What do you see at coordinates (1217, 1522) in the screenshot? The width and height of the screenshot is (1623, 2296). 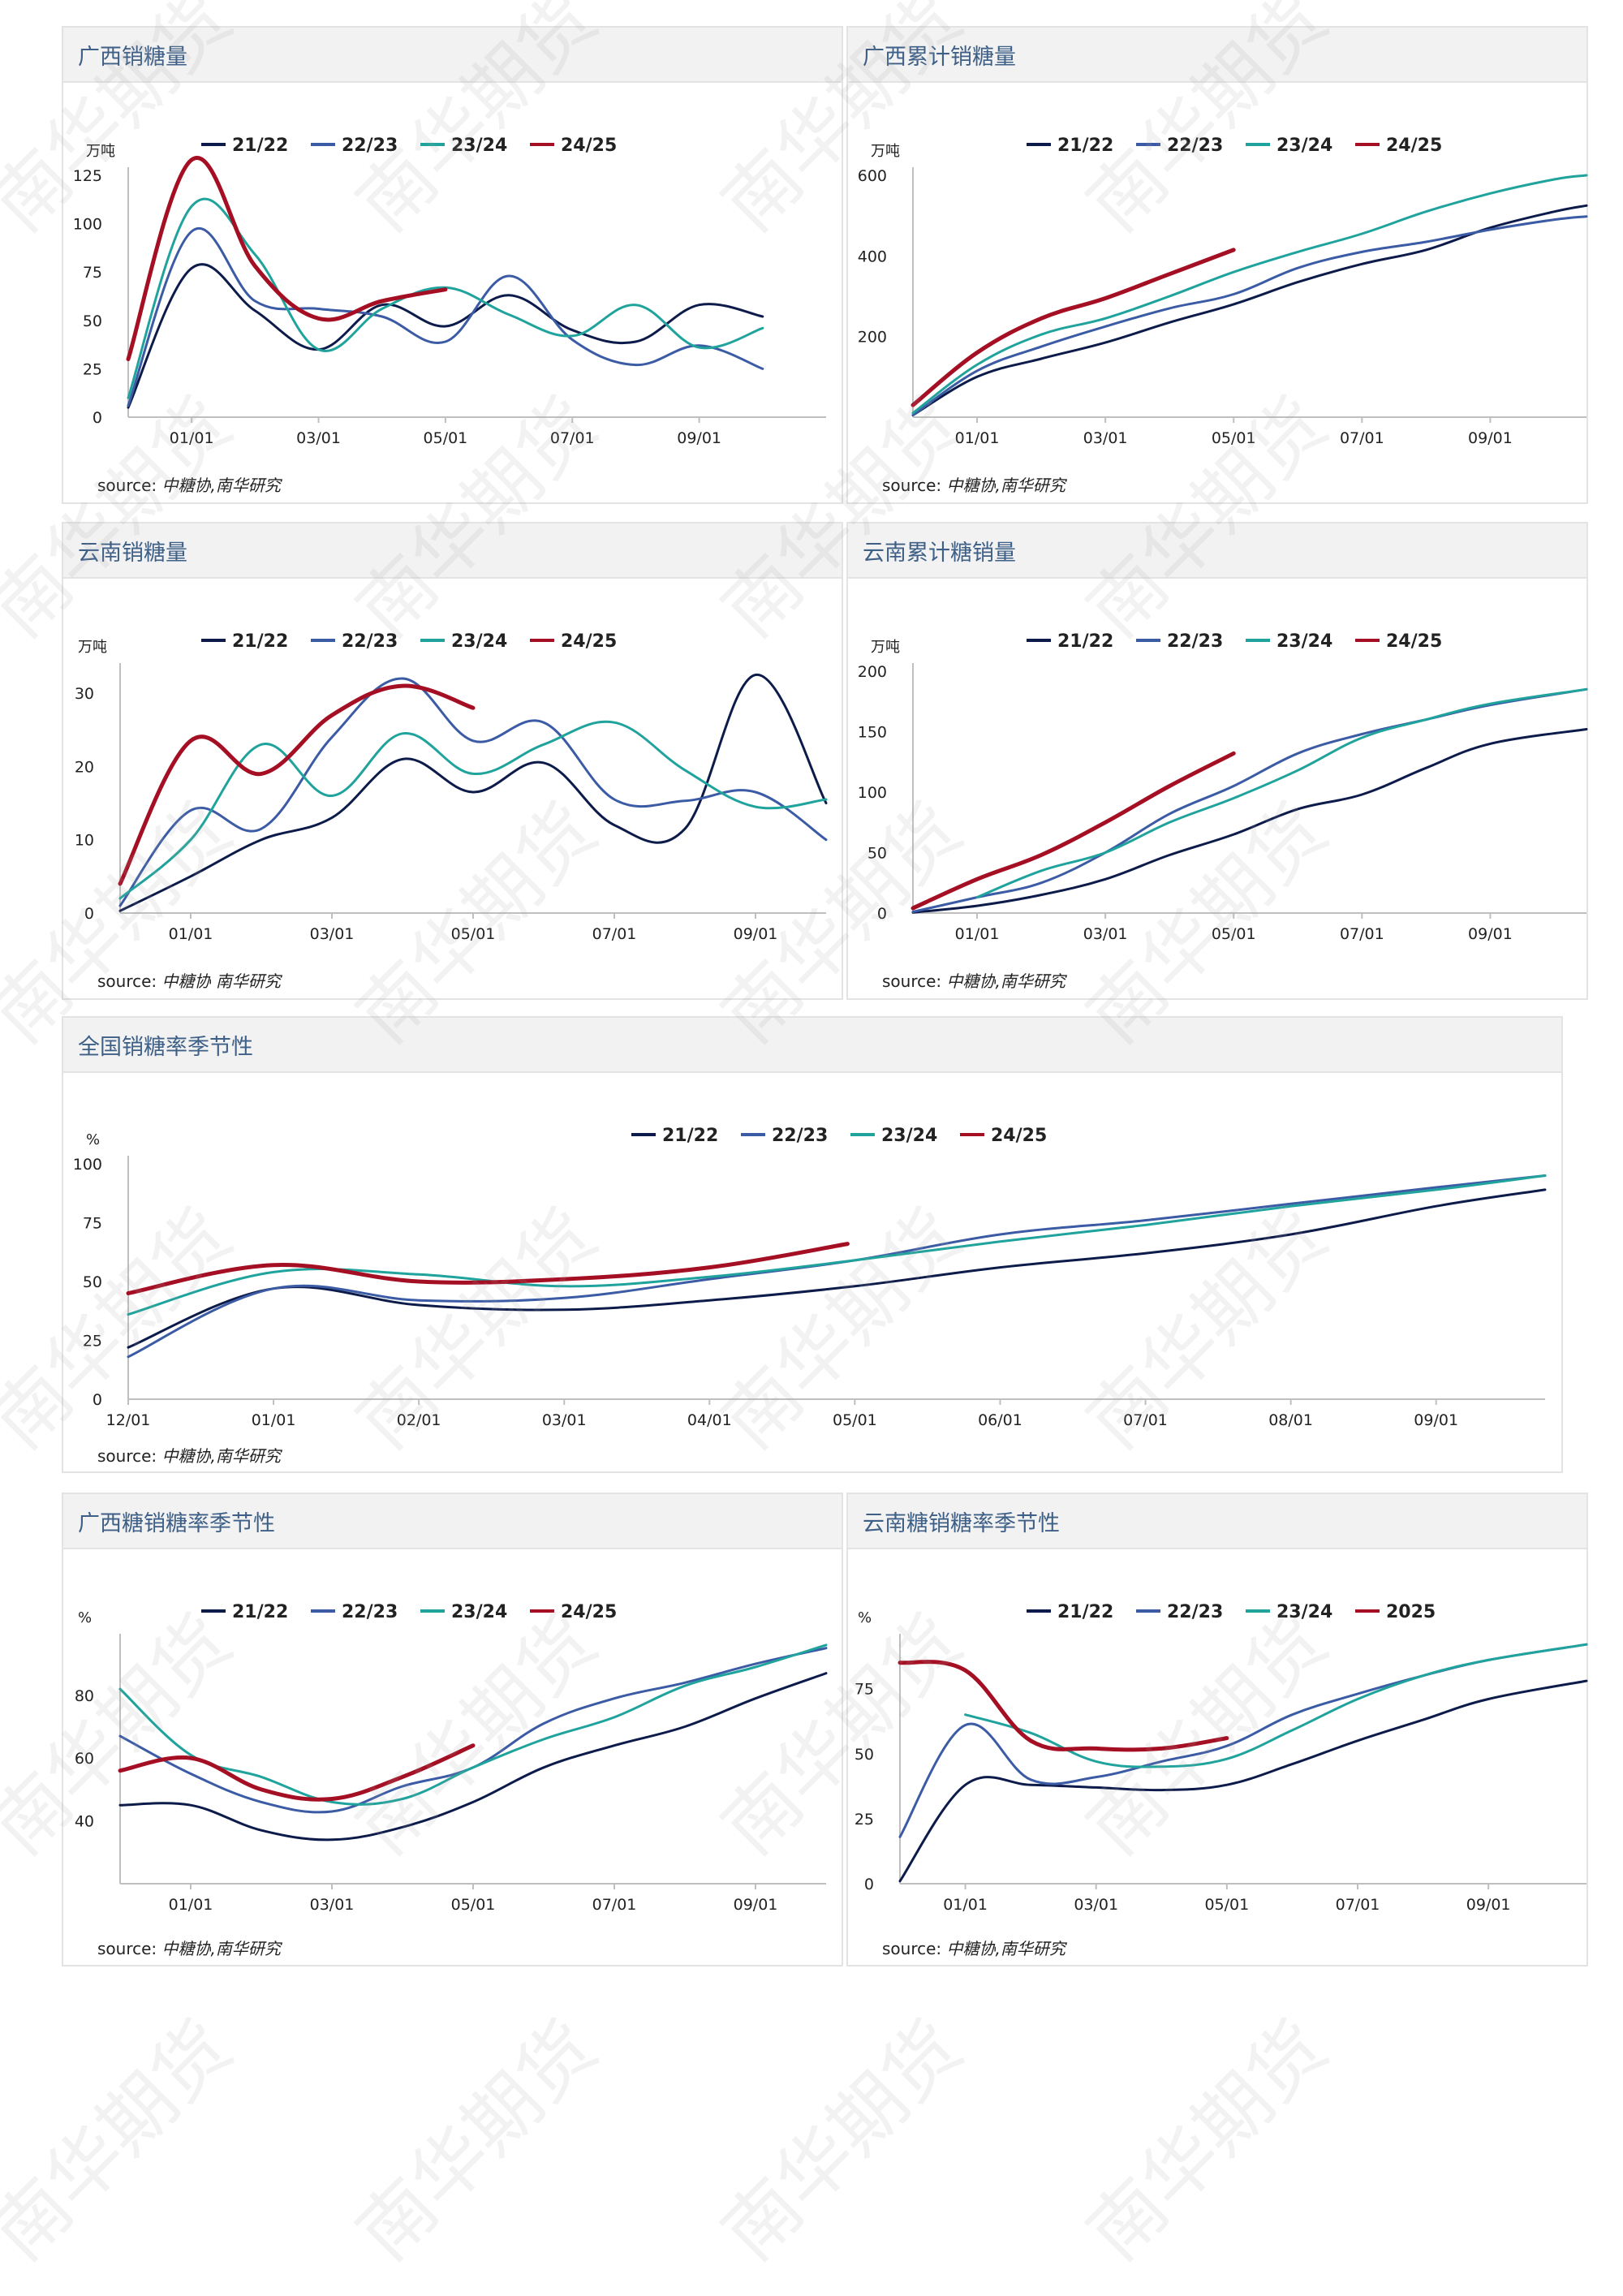 I see `panel-header: 云南糖销糖率季节性` at bounding box center [1217, 1522].